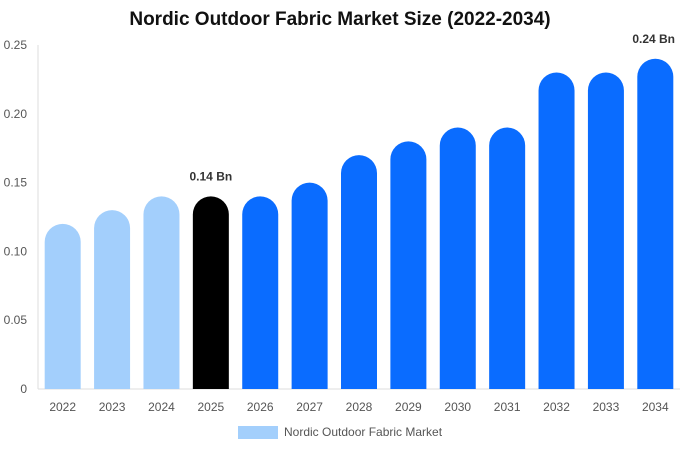  I want to click on x-tick-label: 2028, so click(359, 407).